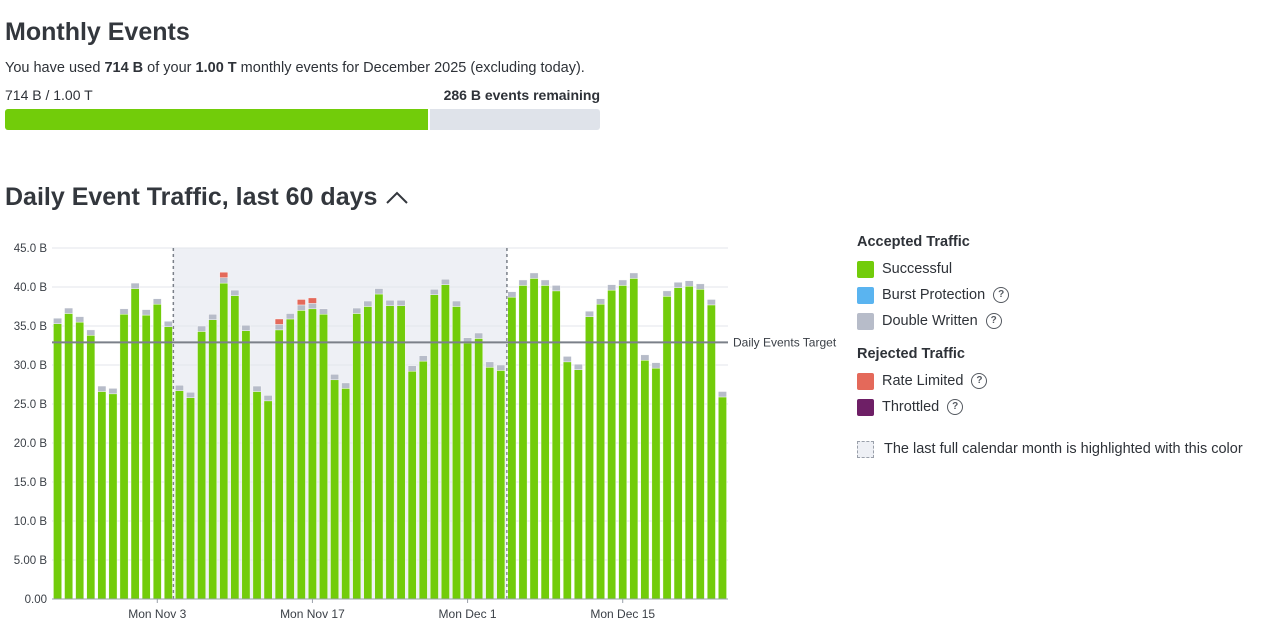 This screenshot has width=1275, height=642. Describe the element at coordinates (913, 242) in the screenshot. I see `legend-accepted-heading: Accepted Traffic` at that location.